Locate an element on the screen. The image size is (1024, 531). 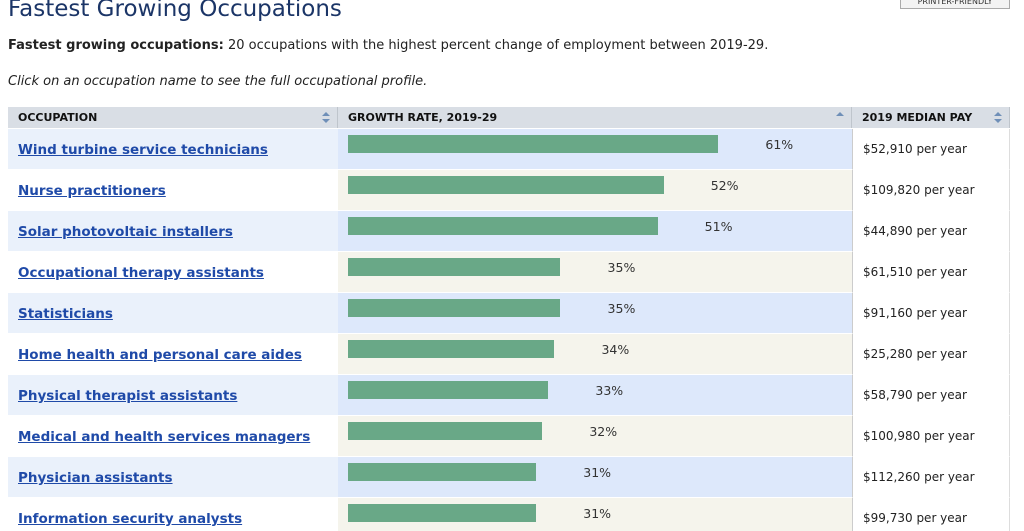
growth-cell: 34% is located at coordinates (595, 354).